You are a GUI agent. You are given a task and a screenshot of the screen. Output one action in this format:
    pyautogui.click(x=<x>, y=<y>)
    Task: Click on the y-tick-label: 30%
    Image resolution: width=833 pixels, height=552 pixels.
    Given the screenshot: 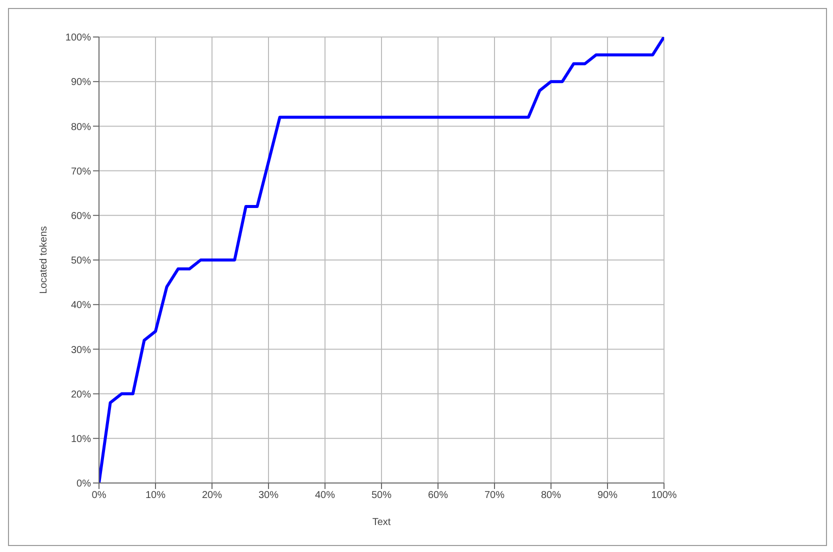 What is the action you would take?
    pyautogui.click(x=81, y=350)
    